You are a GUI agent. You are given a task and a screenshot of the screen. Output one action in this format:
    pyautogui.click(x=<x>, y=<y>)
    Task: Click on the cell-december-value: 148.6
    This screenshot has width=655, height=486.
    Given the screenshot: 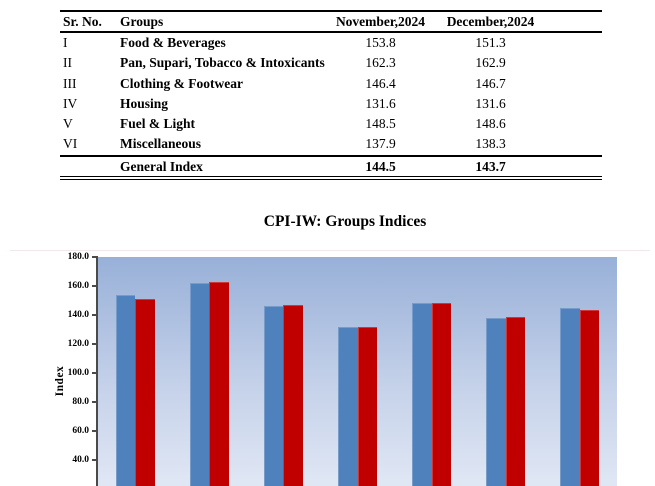 What is the action you would take?
    pyautogui.click(x=490, y=124)
    